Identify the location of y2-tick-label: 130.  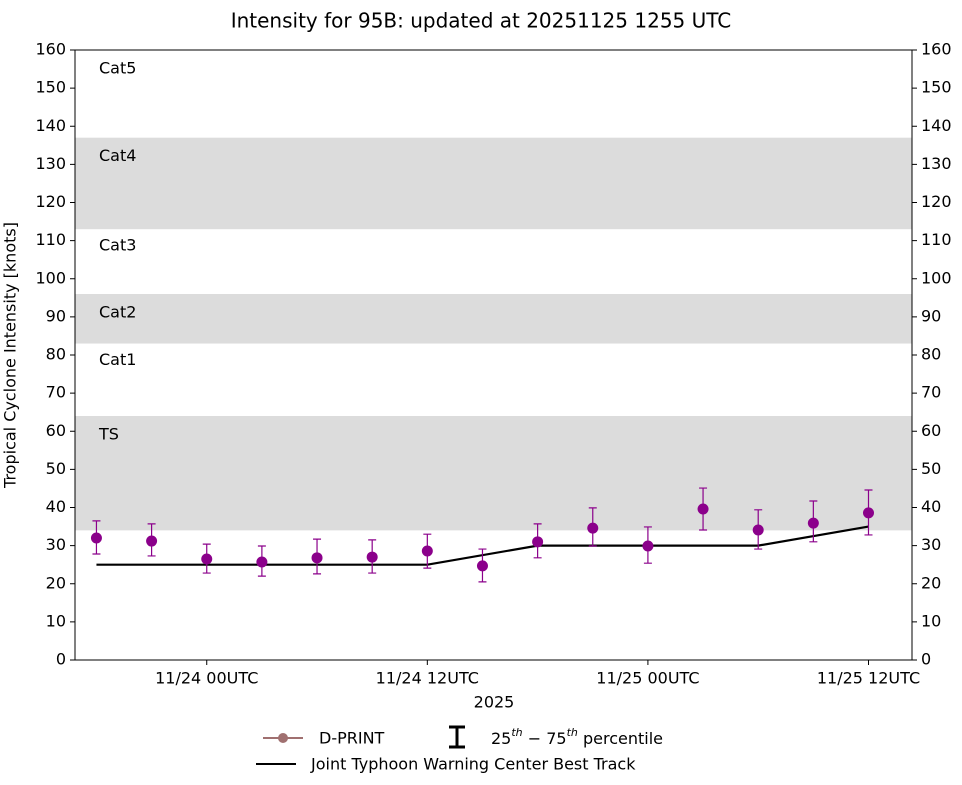
(936, 163).